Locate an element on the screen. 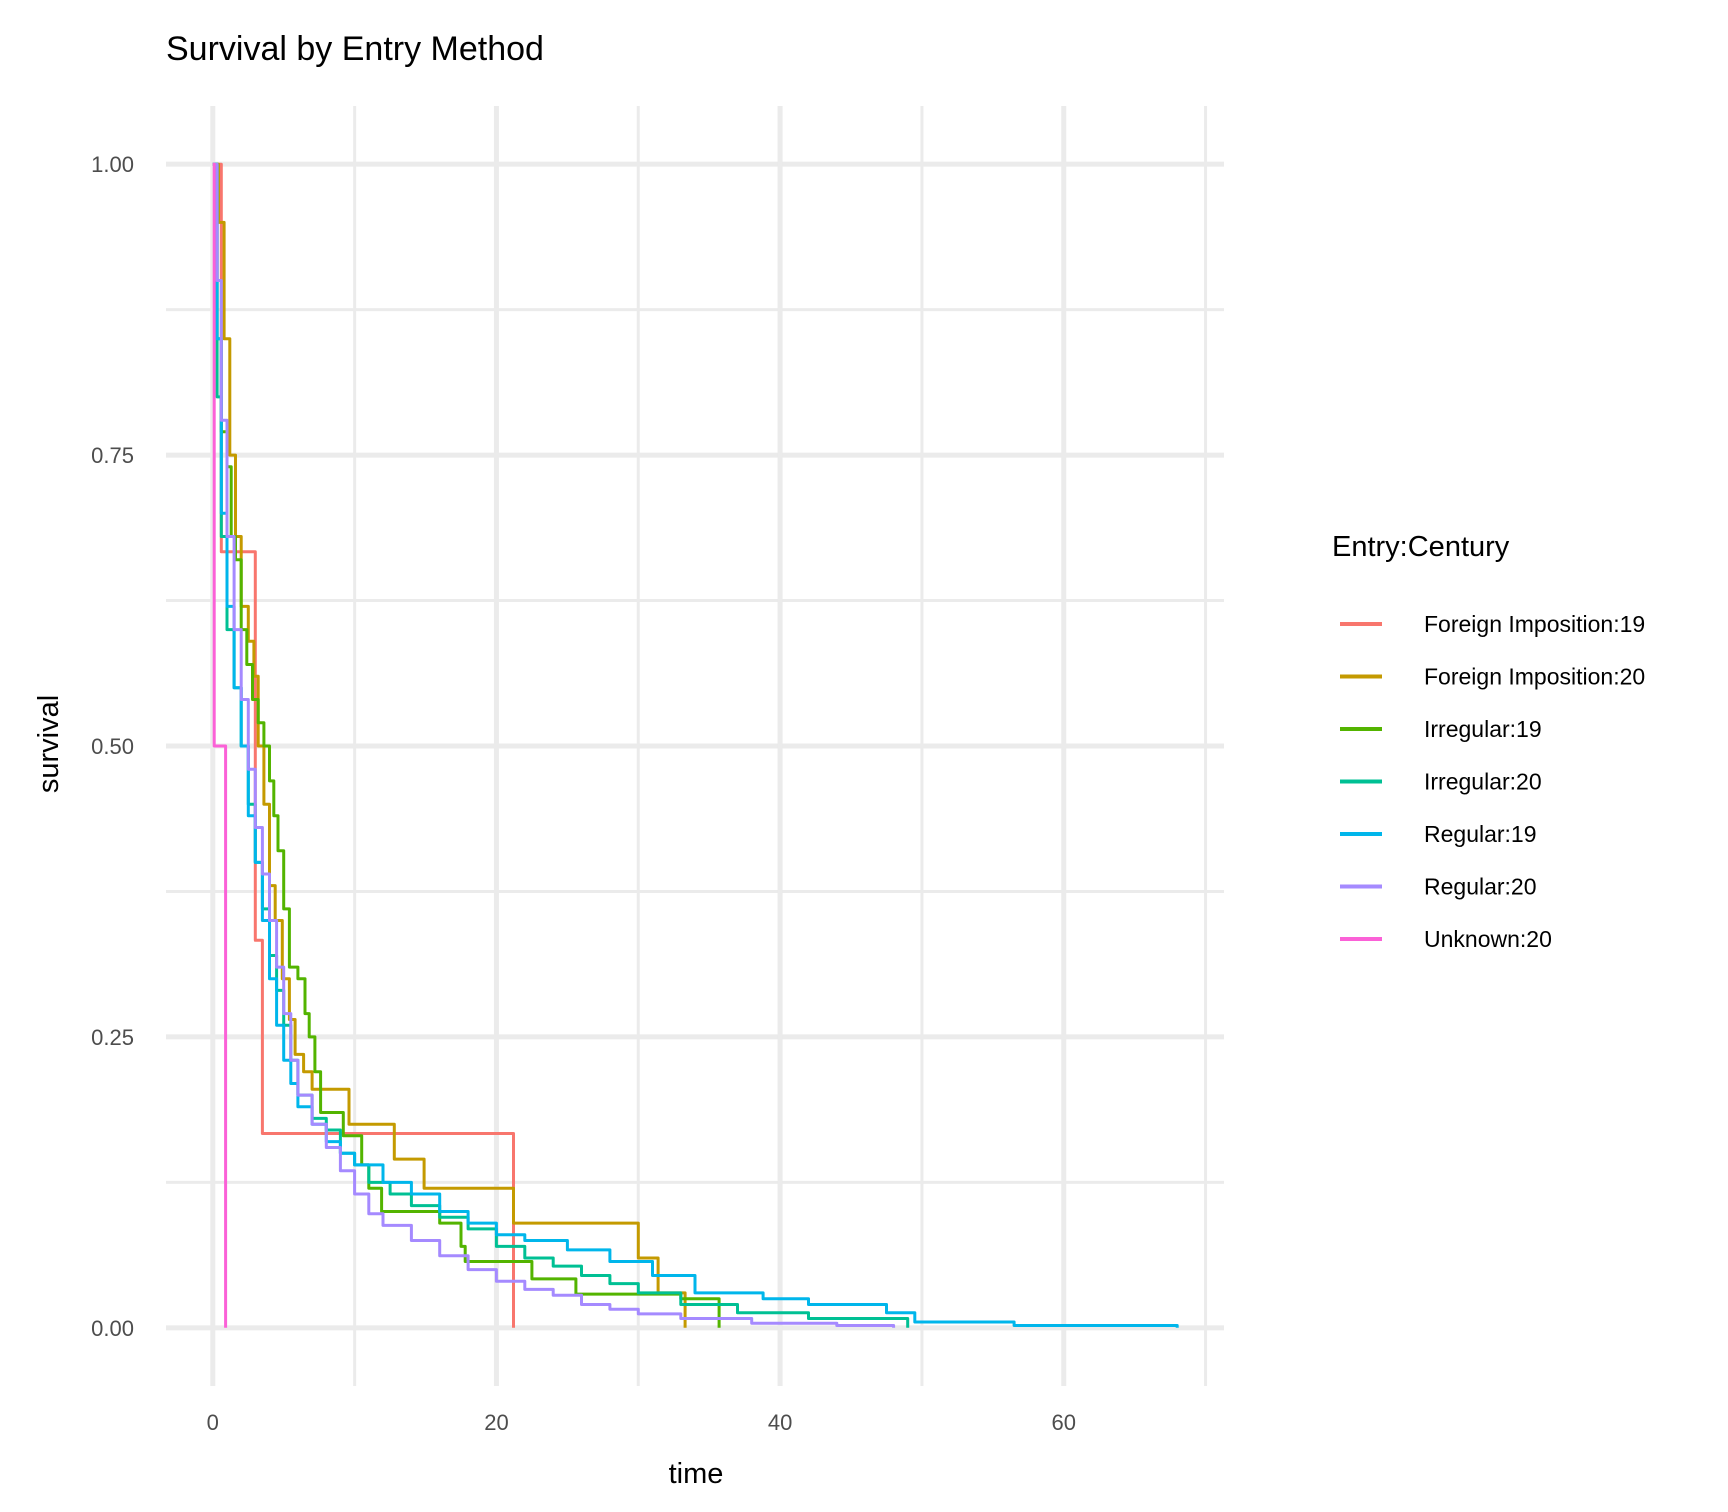 Image resolution: width=1728 pixels, height=1512 pixels. legend-label-6: Unknown:20 is located at coordinates (1488, 939).